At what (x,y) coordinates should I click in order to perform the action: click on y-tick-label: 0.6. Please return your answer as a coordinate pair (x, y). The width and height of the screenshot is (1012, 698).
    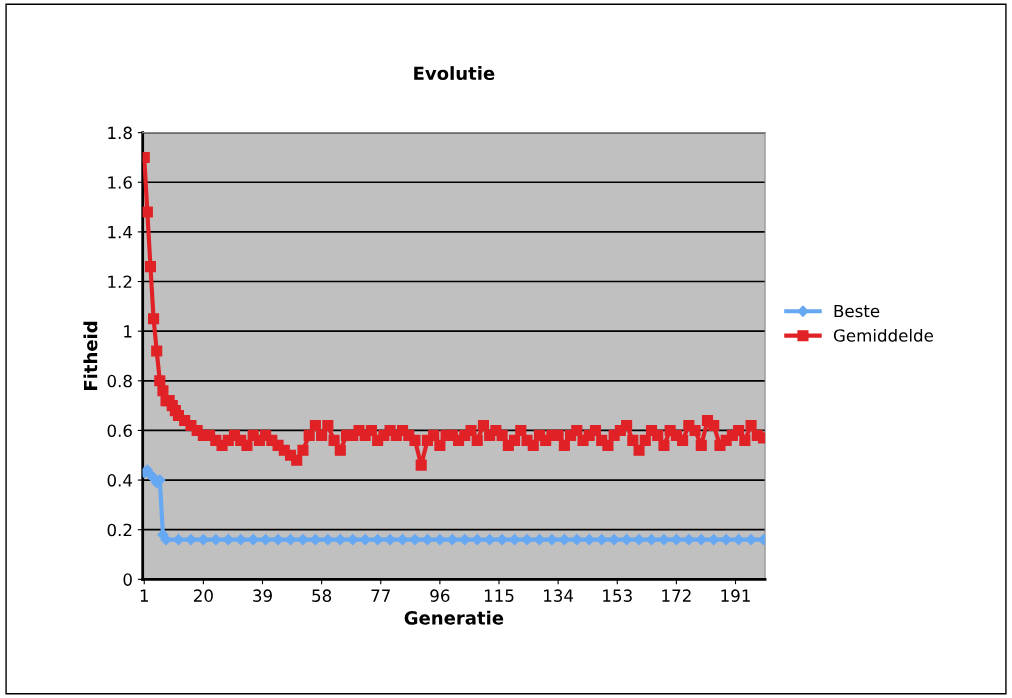
    Looking at the image, I should click on (119, 430).